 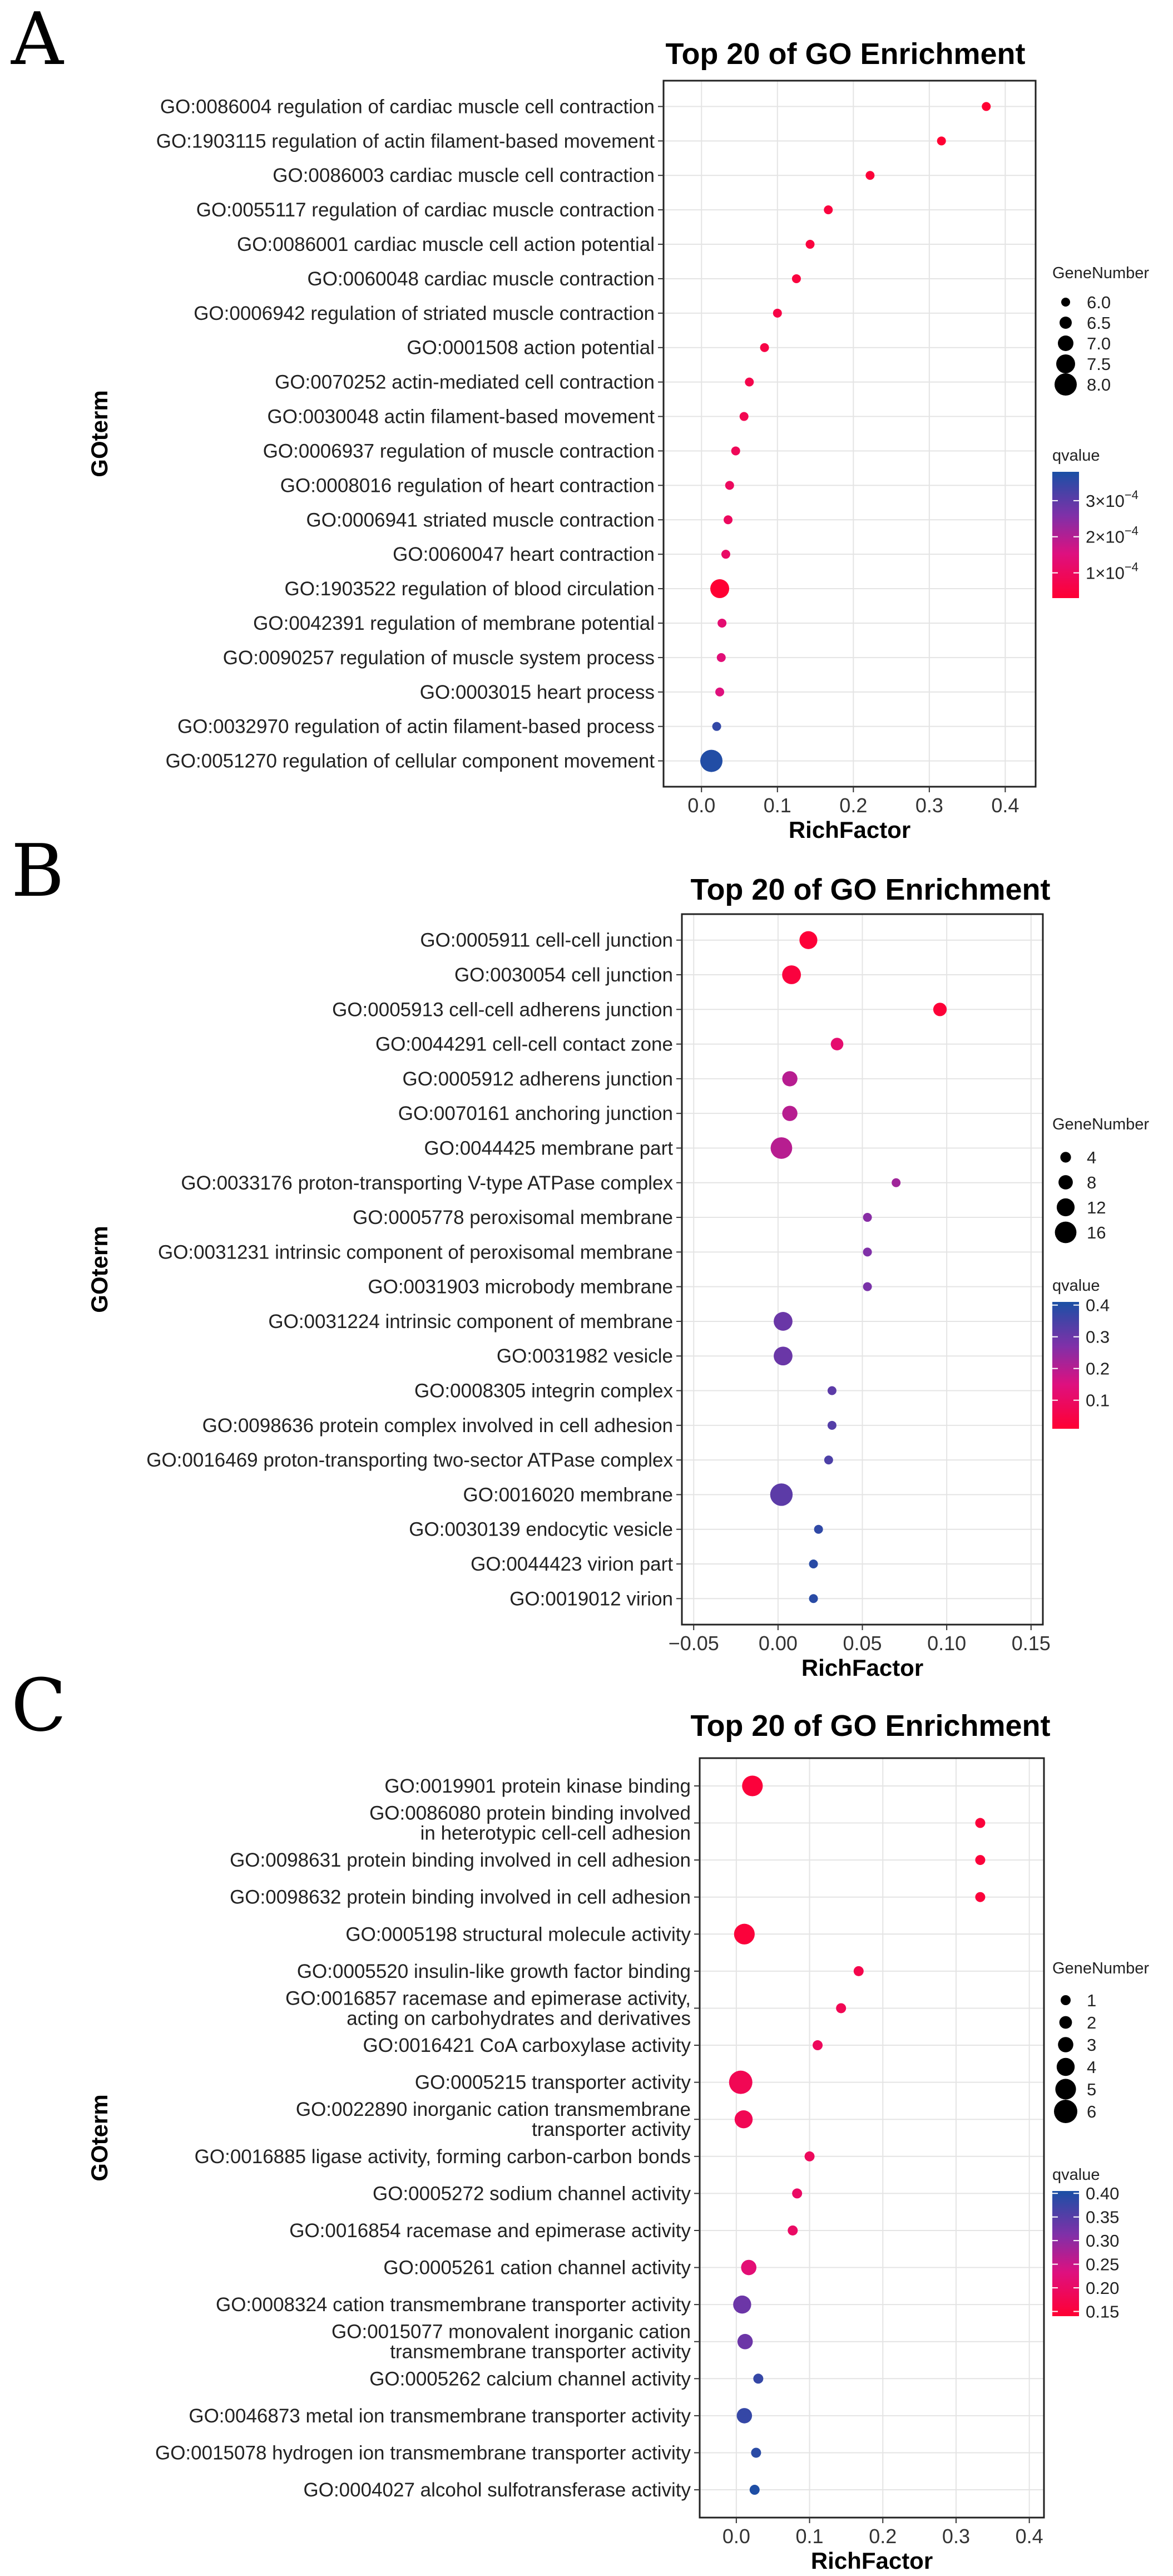 I want to click on color-legend-bar, so click(x=1065, y=535).